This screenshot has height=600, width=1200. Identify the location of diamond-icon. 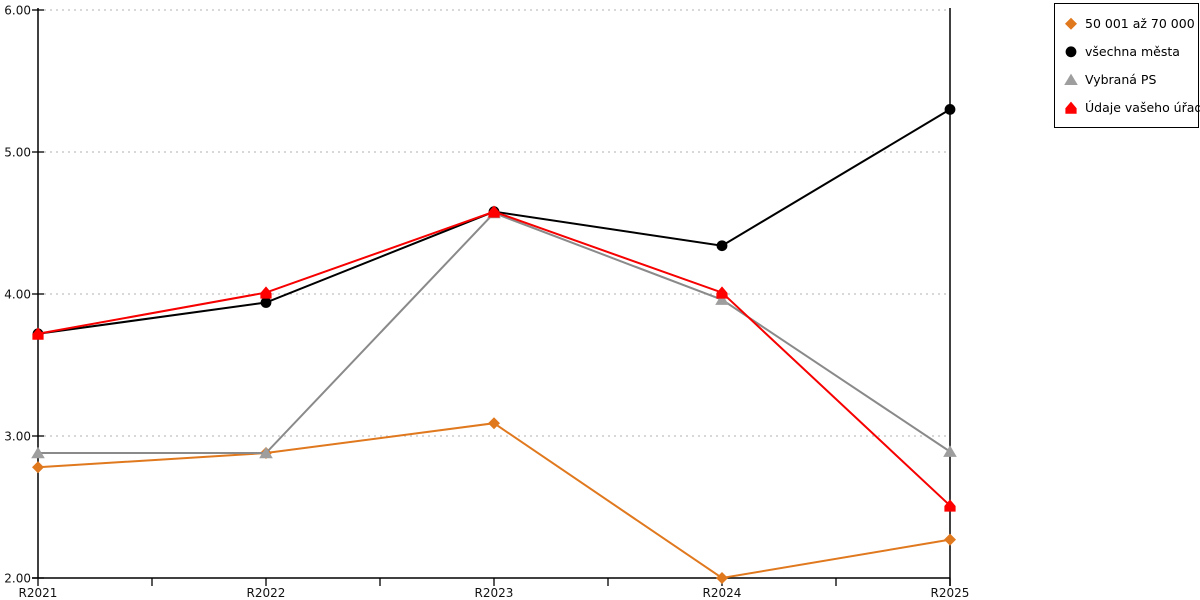
(1071, 23).